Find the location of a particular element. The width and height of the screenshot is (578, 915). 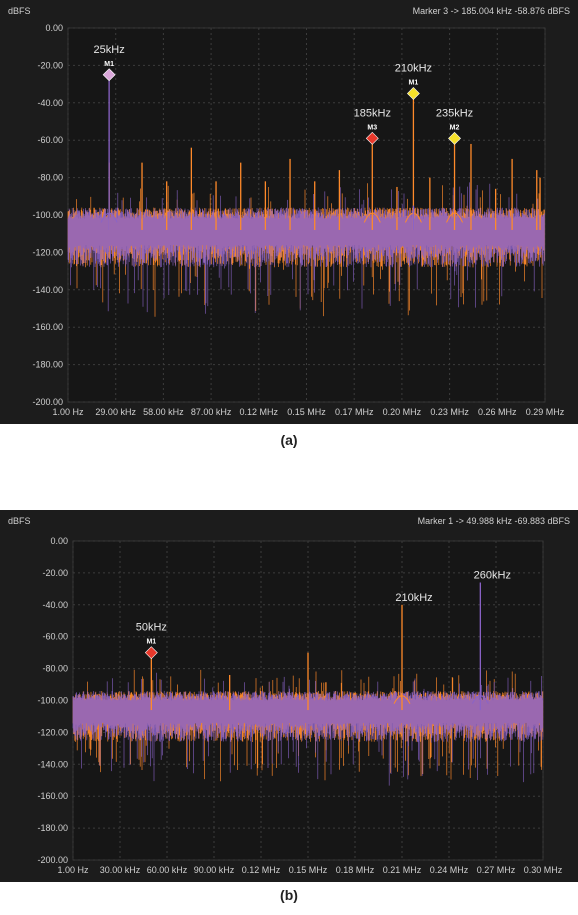

x-tick-label: 90.00 kHz is located at coordinates (214, 870).